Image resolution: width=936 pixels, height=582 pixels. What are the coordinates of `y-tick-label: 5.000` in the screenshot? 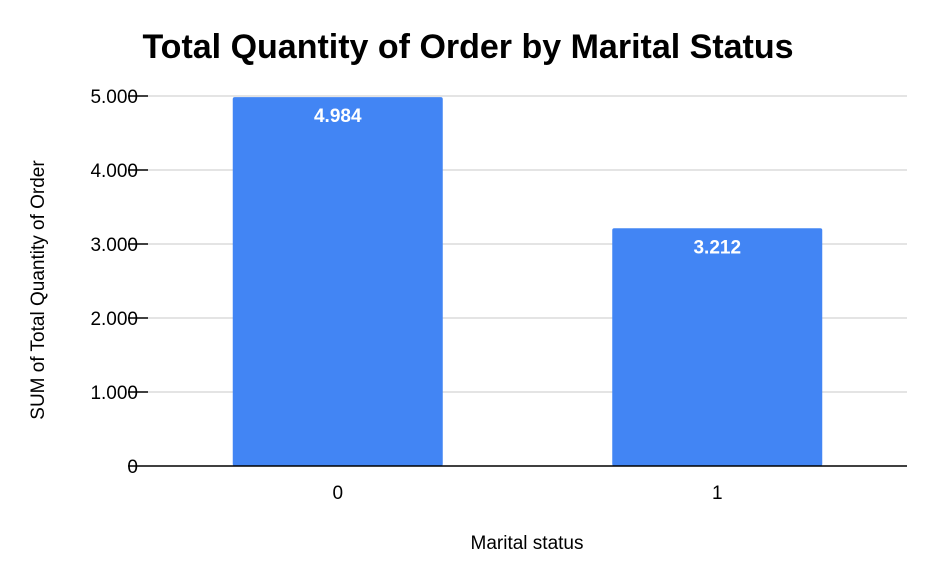 It's located at (114, 97).